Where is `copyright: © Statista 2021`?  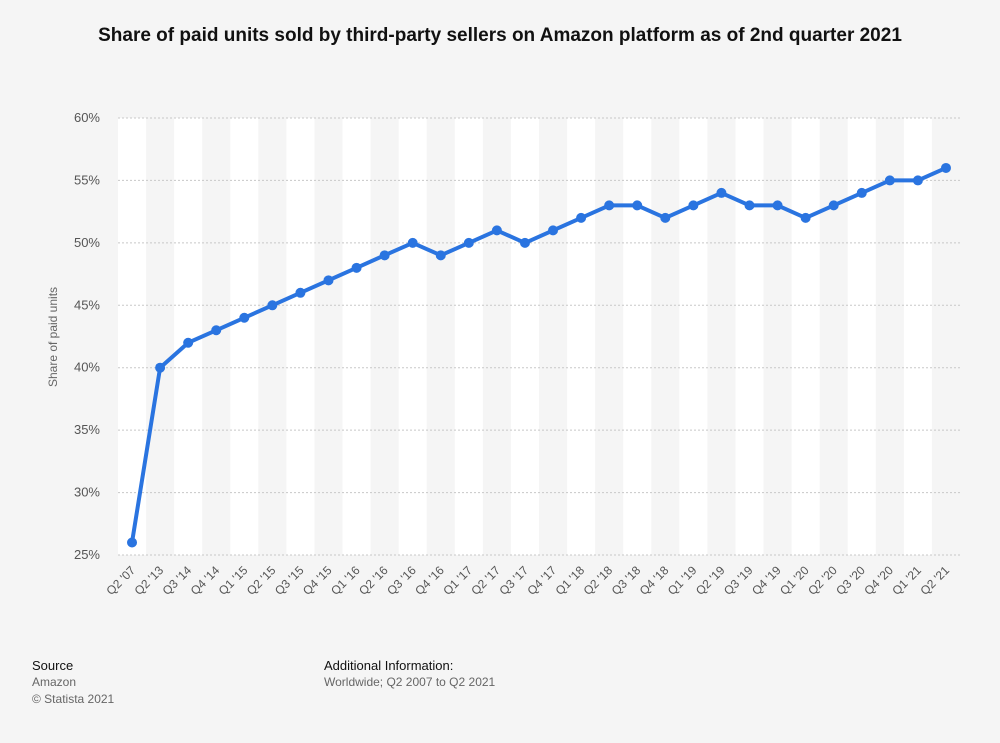 copyright: © Statista 2021 is located at coordinates (73, 699).